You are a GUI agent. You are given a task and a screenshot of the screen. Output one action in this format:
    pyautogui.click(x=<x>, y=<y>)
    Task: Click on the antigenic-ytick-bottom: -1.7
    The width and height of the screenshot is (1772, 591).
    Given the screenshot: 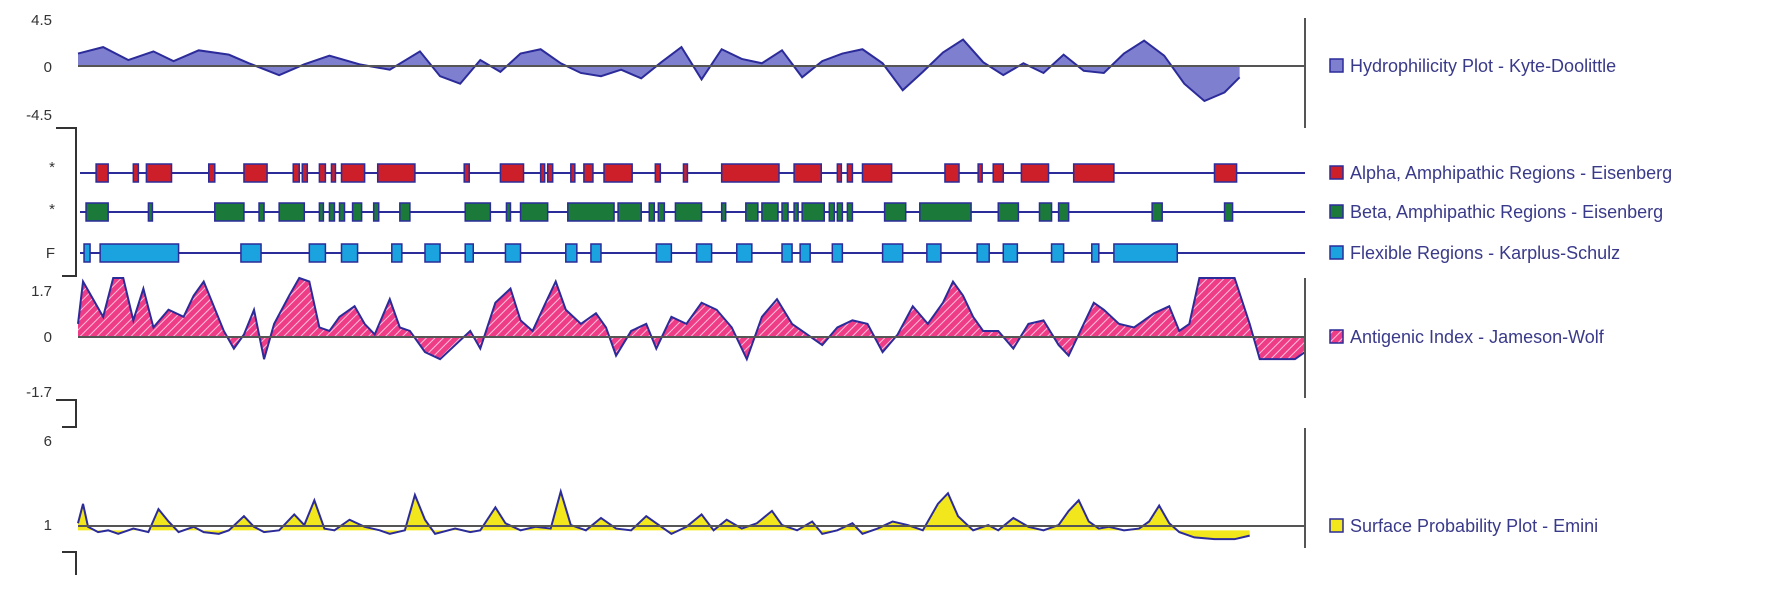 What is the action you would take?
    pyautogui.click(x=39, y=392)
    